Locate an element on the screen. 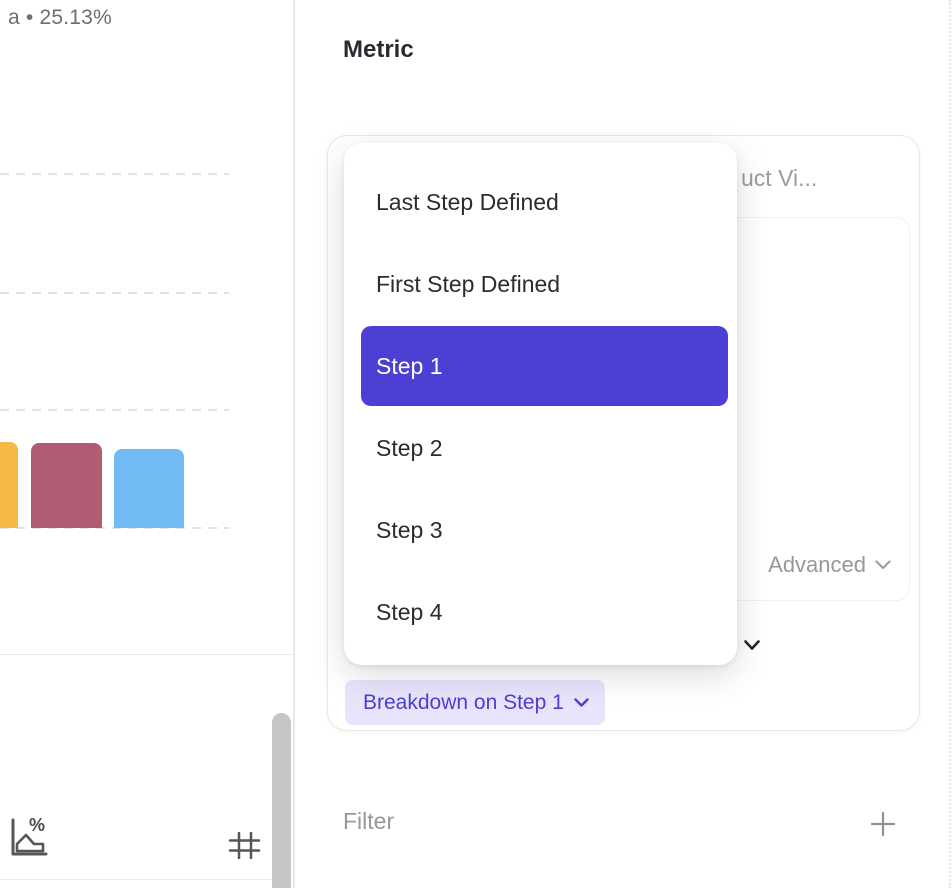 This screenshot has width=952, height=888. hash-grid-icon is located at coordinates (244, 847).